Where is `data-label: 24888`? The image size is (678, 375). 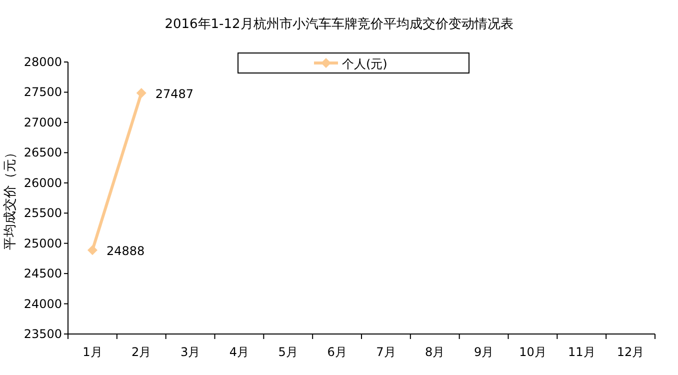
data-label: 24888 is located at coordinates (125, 251).